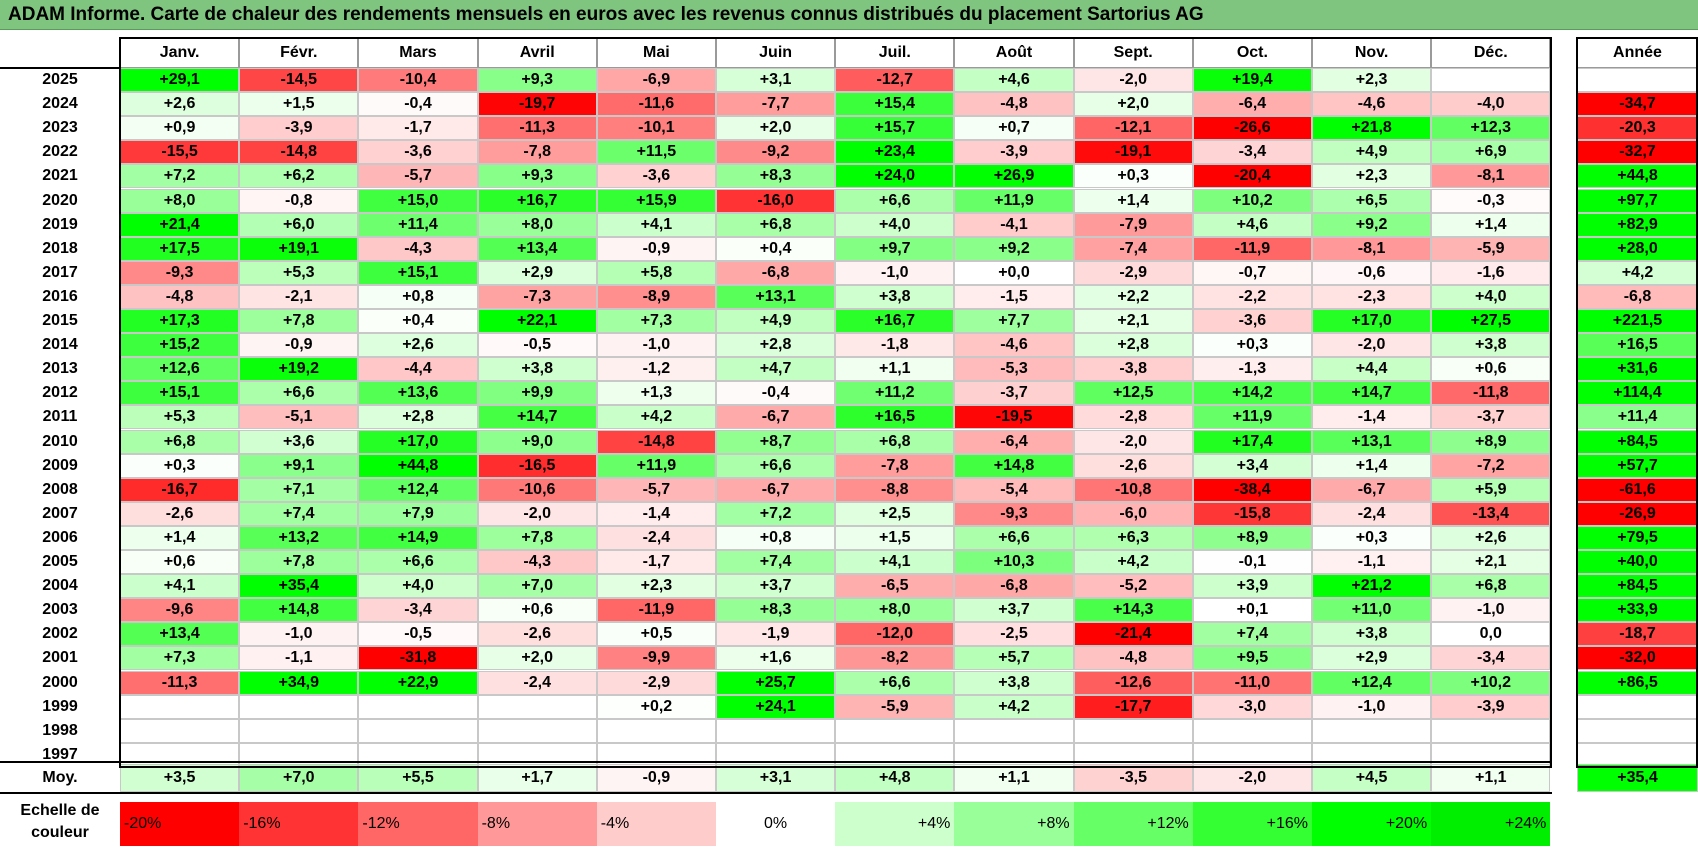 The image size is (1698, 848). What do you see at coordinates (299, 441) in the screenshot?
I see `heatmap-cell: +3,6` at bounding box center [299, 441].